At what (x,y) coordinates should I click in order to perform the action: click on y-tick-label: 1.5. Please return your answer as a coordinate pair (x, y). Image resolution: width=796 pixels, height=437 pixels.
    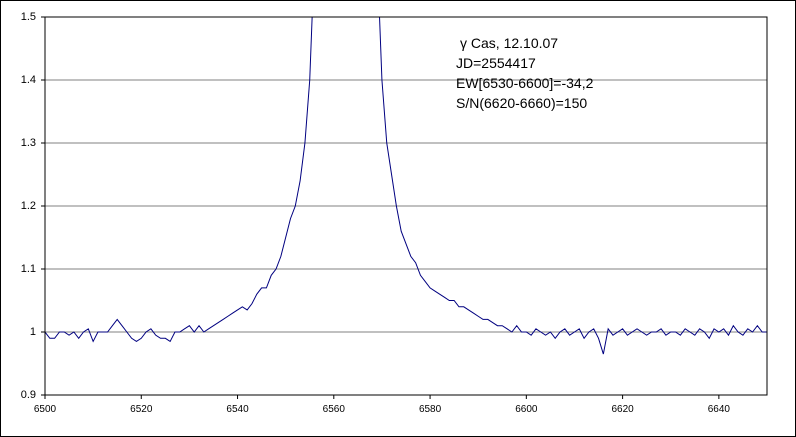
    Looking at the image, I should click on (28, 17).